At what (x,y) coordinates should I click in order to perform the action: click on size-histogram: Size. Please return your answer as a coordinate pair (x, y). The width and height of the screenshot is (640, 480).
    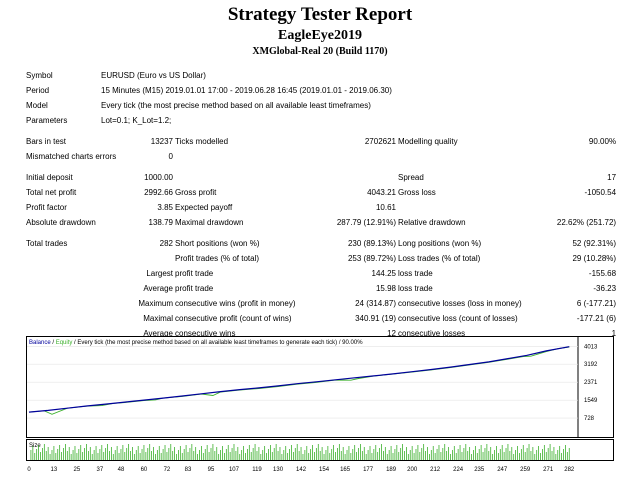
    Looking at the image, I should click on (320, 450).